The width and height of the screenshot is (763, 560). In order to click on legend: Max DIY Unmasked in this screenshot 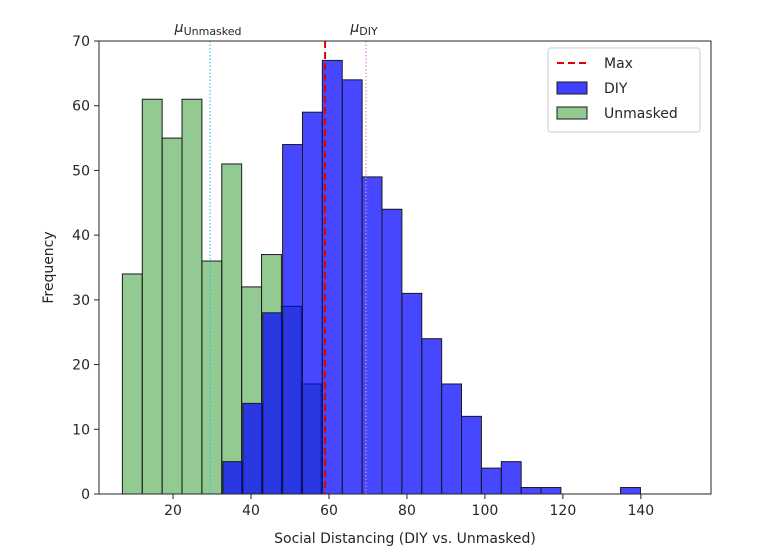, I will do `click(624, 90)`.